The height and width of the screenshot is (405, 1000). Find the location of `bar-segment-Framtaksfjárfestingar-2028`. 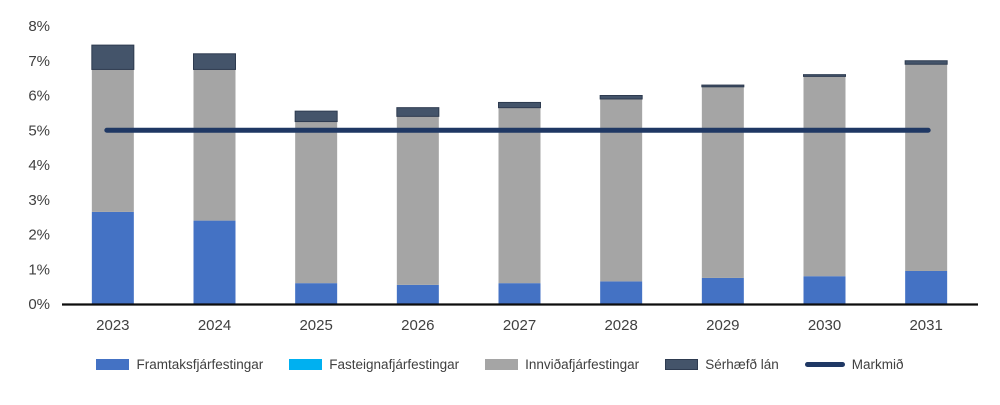

bar-segment-Framtaksfjárfestingar-2028 is located at coordinates (621, 292).